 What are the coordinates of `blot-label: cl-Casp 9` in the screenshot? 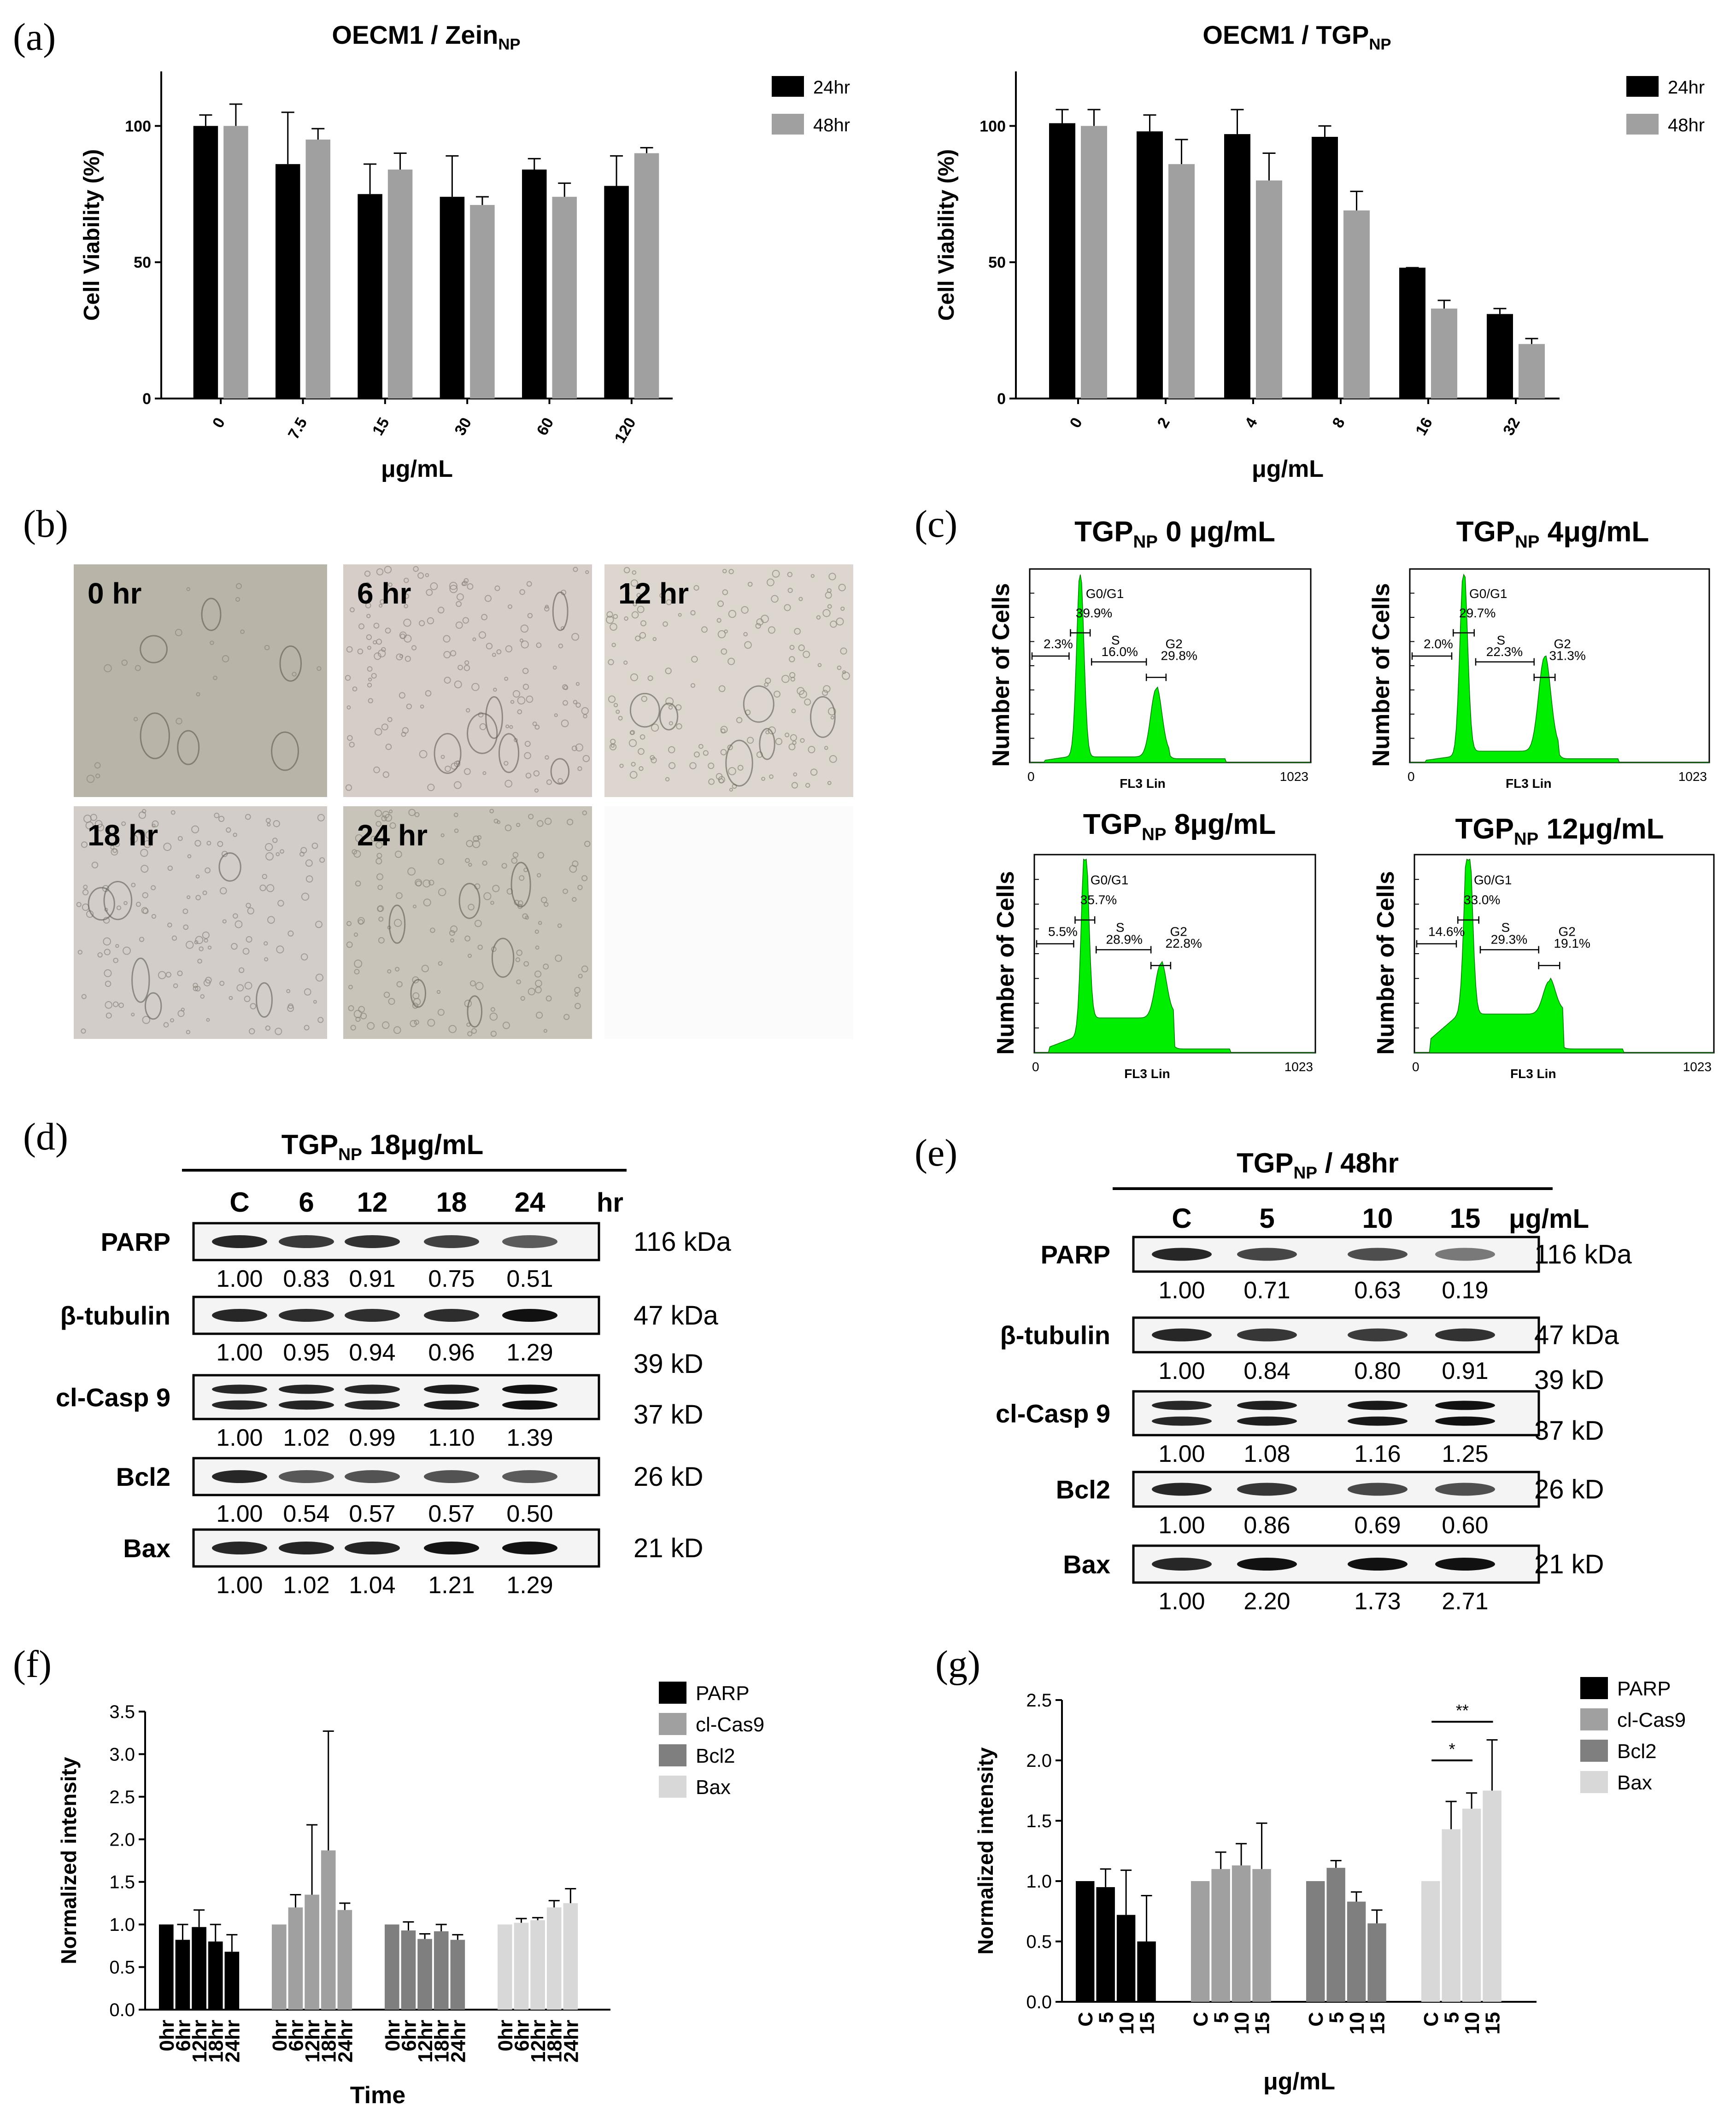 It's located at (1053, 1413).